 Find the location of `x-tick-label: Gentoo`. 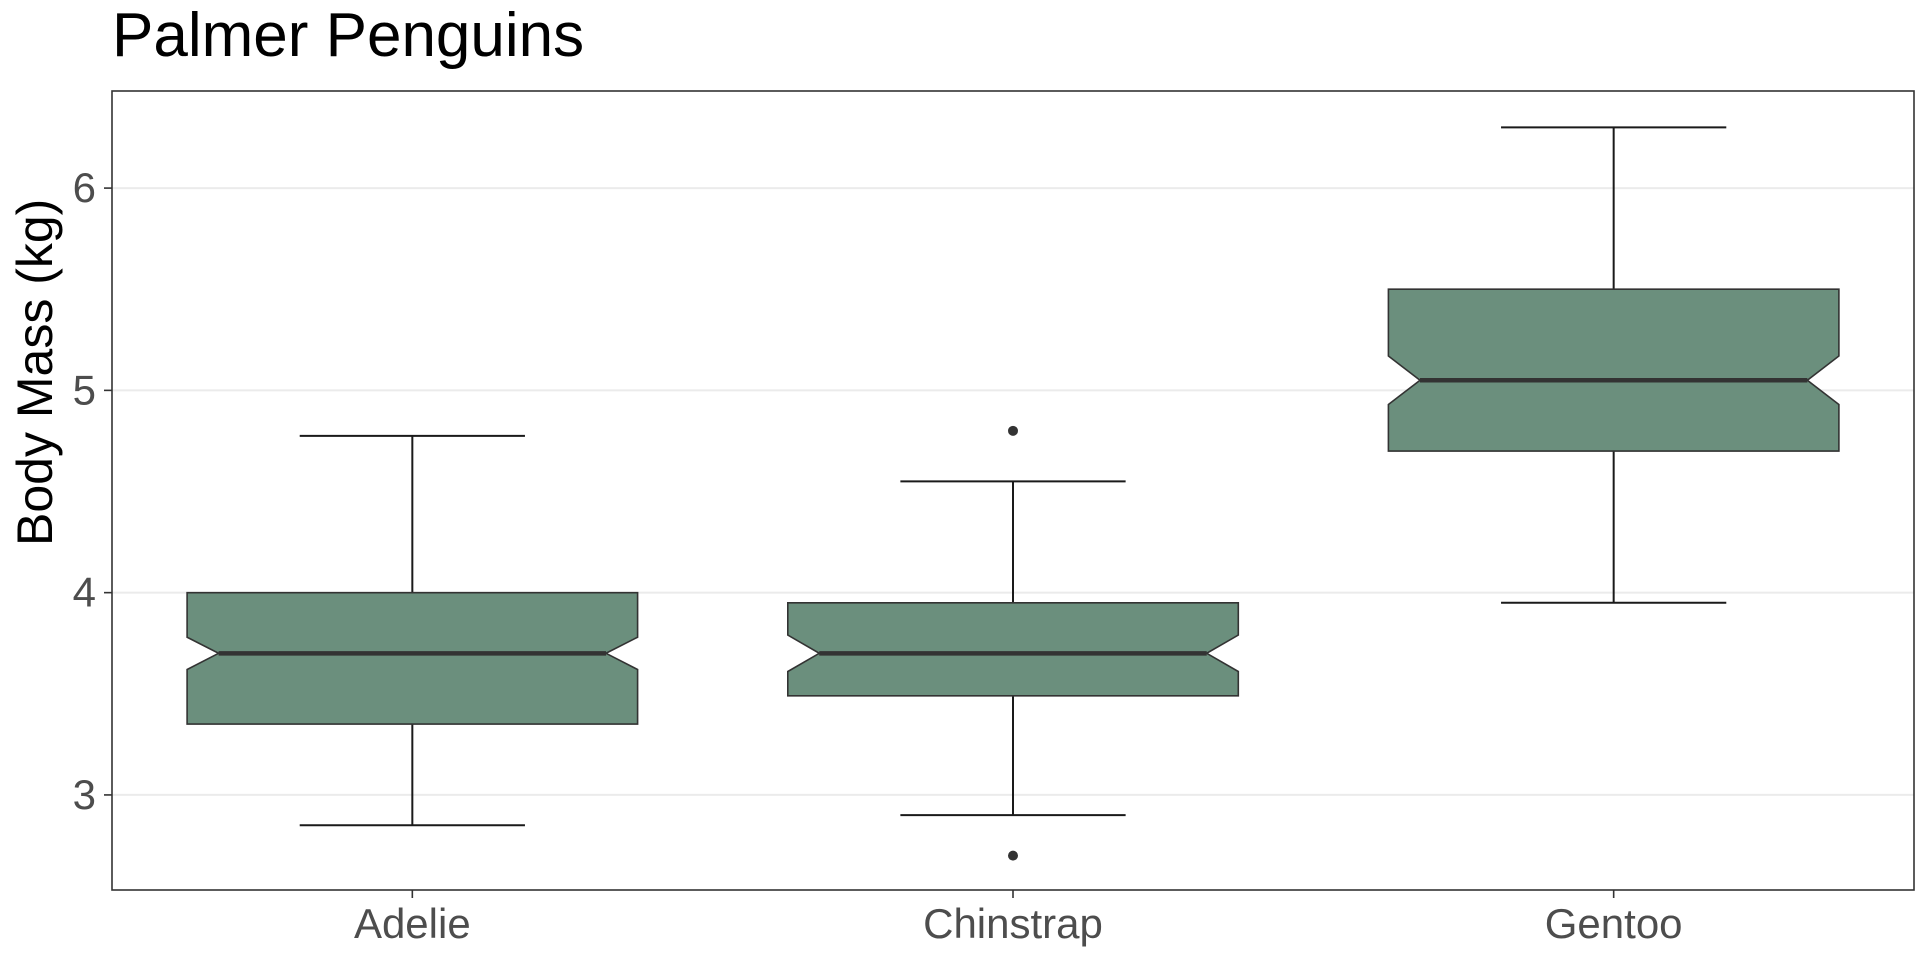

x-tick-label: Gentoo is located at coordinates (1614, 923).